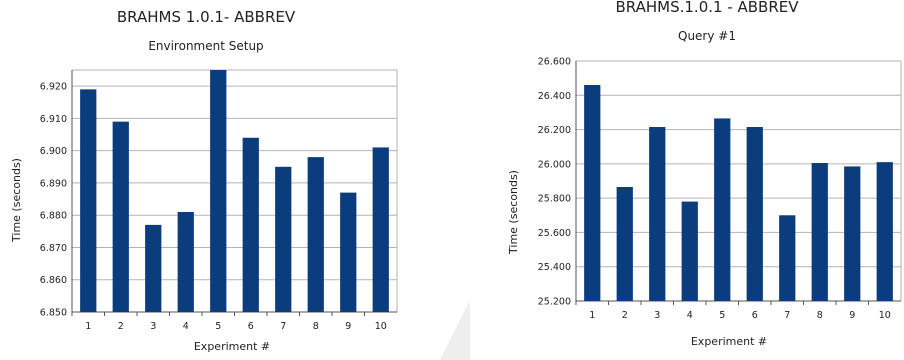 This screenshot has height=360, width=904. I want to click on chart-subtitle: Environment Setup, so click(205, 46).